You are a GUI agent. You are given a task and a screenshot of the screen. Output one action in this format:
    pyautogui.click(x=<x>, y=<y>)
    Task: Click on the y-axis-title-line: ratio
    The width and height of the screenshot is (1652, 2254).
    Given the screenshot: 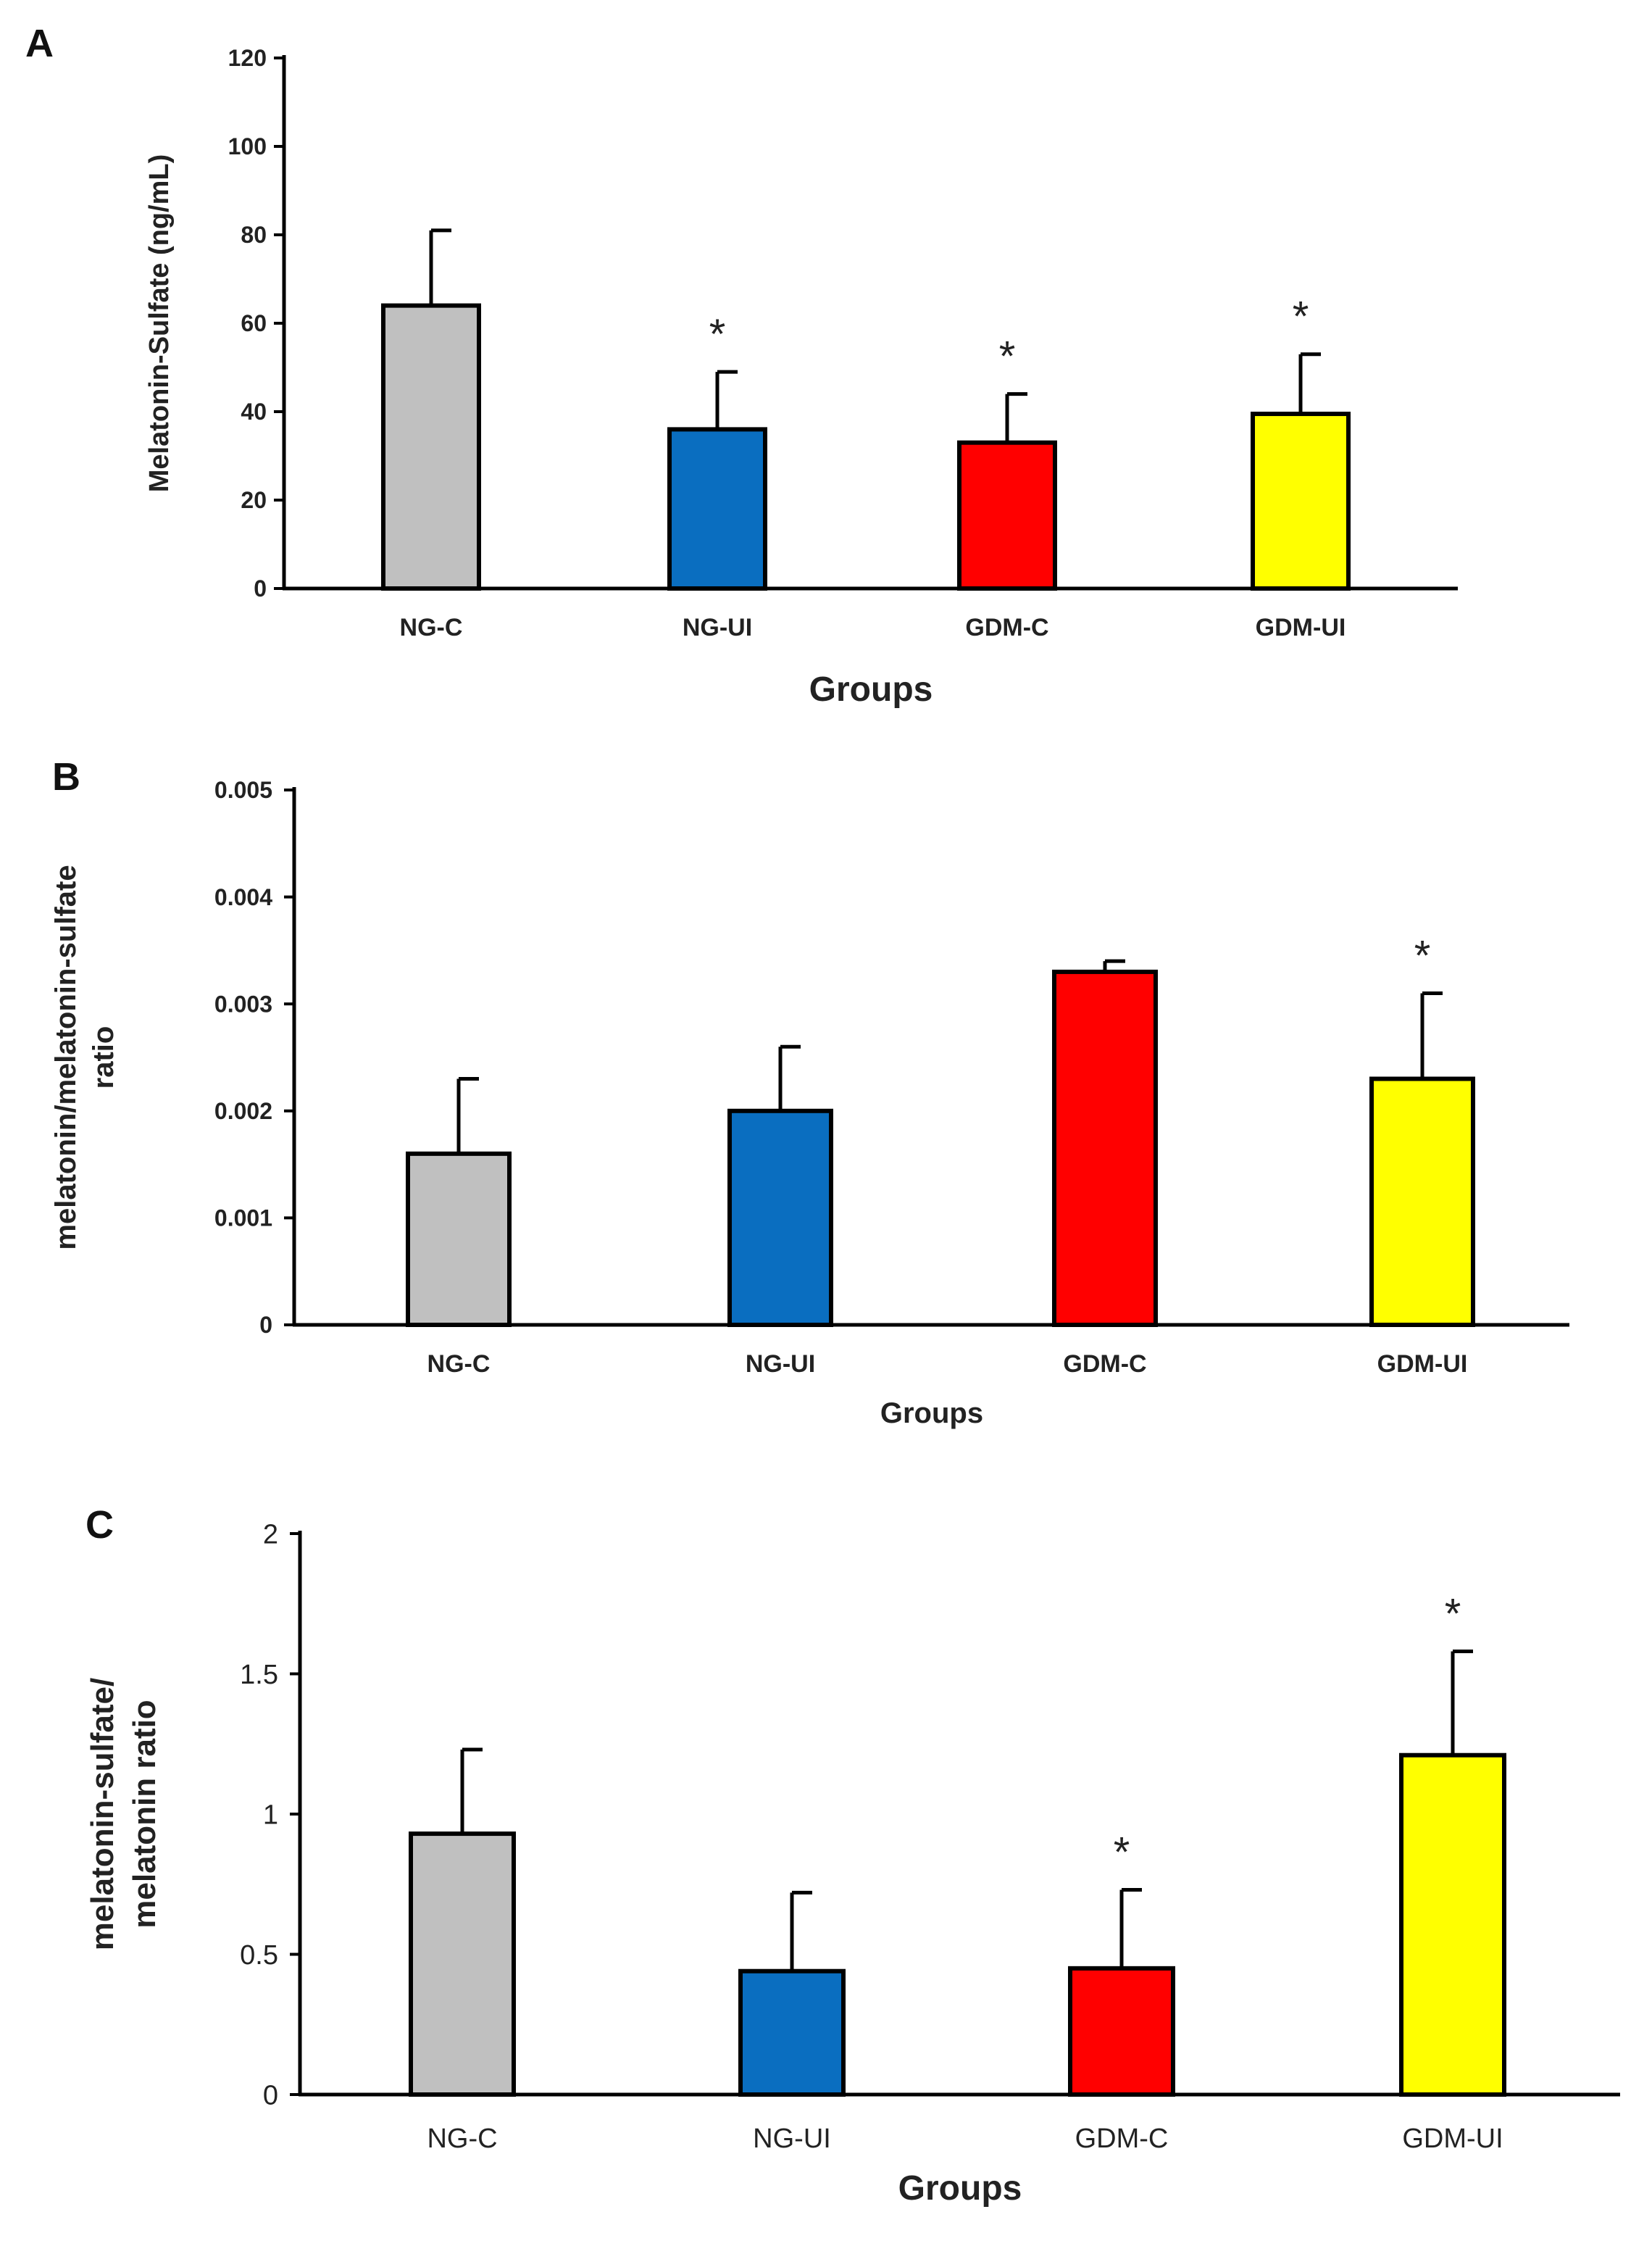 What is the action you would take?
    pyautogui.click(x=104, y=1057)
    